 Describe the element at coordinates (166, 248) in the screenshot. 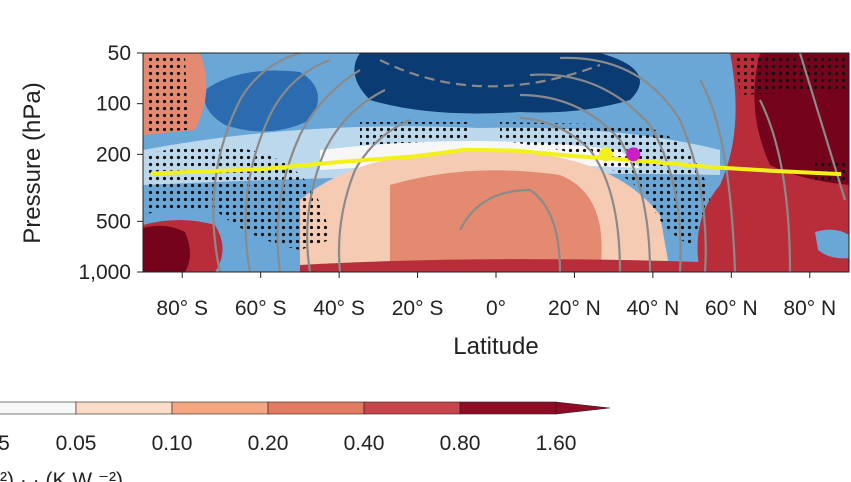

I see `field-left-bottom-deep-red` at that location.